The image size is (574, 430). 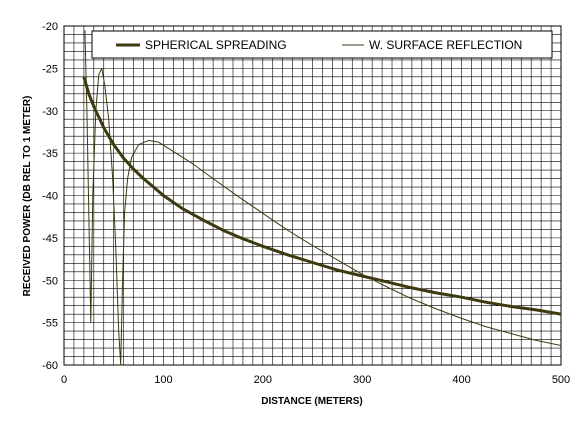 What do you see at coordinates (50, 324) in the screenshot?
I see `y-tick-label: -55` at bounding box center [50, 324].